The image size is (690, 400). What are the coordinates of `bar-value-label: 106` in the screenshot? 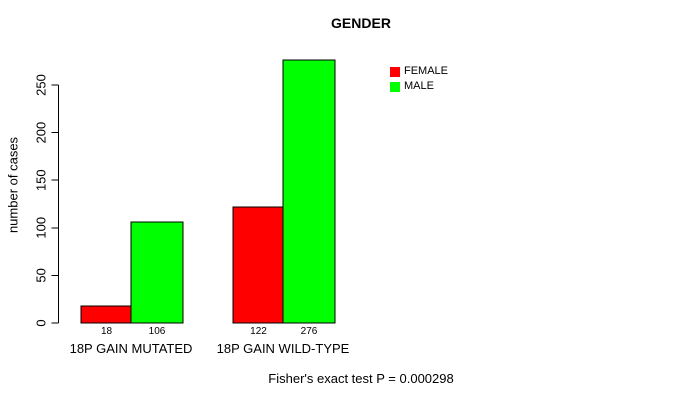 It's located at (157, 331).